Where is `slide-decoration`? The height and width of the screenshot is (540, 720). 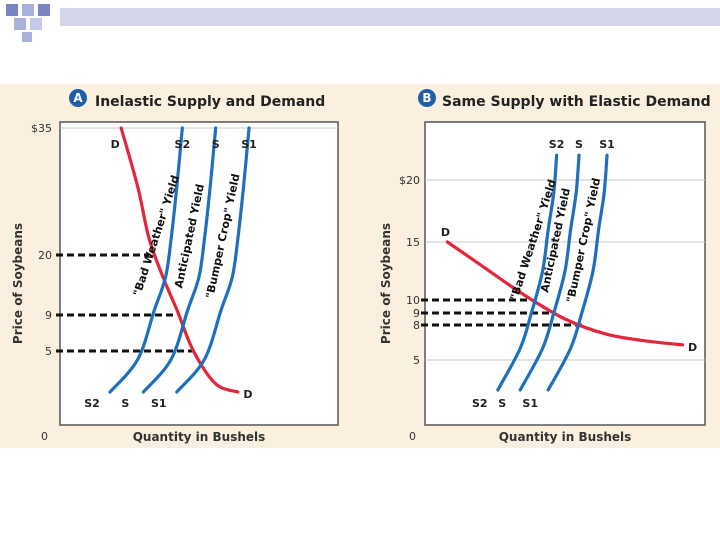 slide-decoration is located at coordinates (363, 23).